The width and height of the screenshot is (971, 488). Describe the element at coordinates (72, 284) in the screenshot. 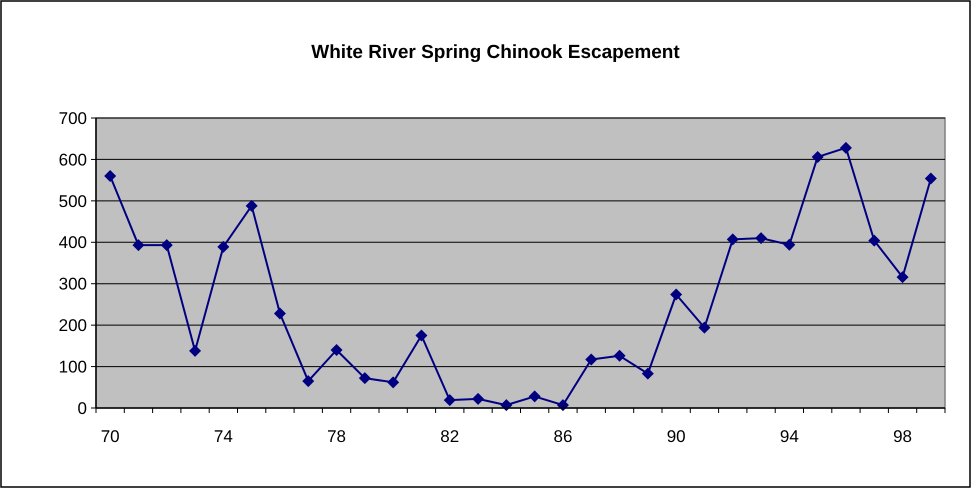

I see `y-tick-label: 300` at that location.